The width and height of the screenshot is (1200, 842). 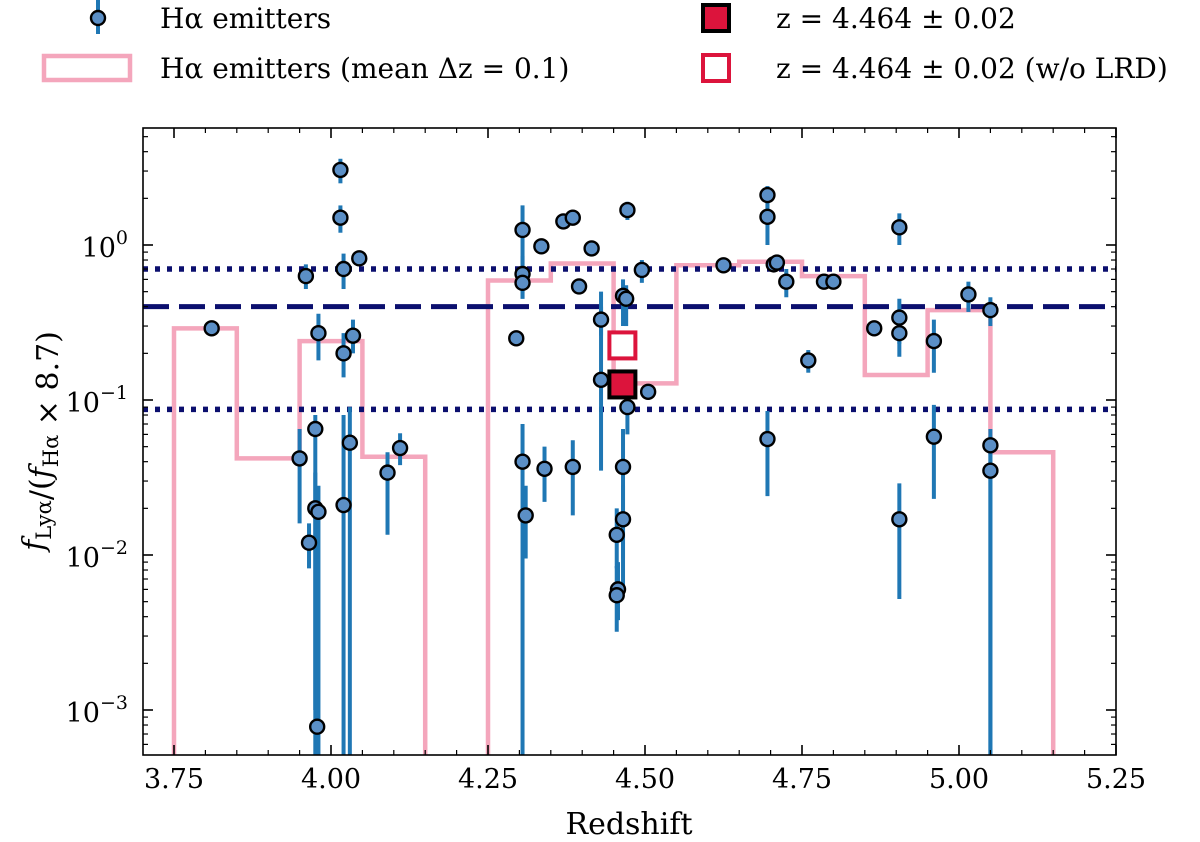 I want to click on x-tick-label: 4.00, so click(x=331, y=779).